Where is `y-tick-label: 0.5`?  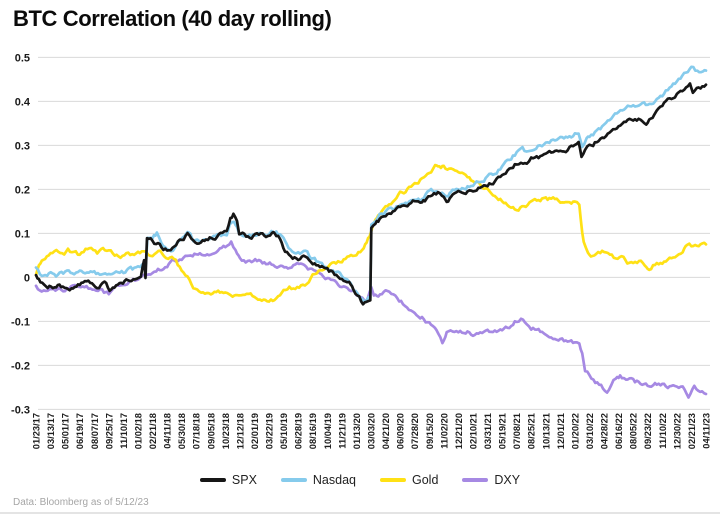 y-tick-label: 0.5 is located at coordinates (22, 58).